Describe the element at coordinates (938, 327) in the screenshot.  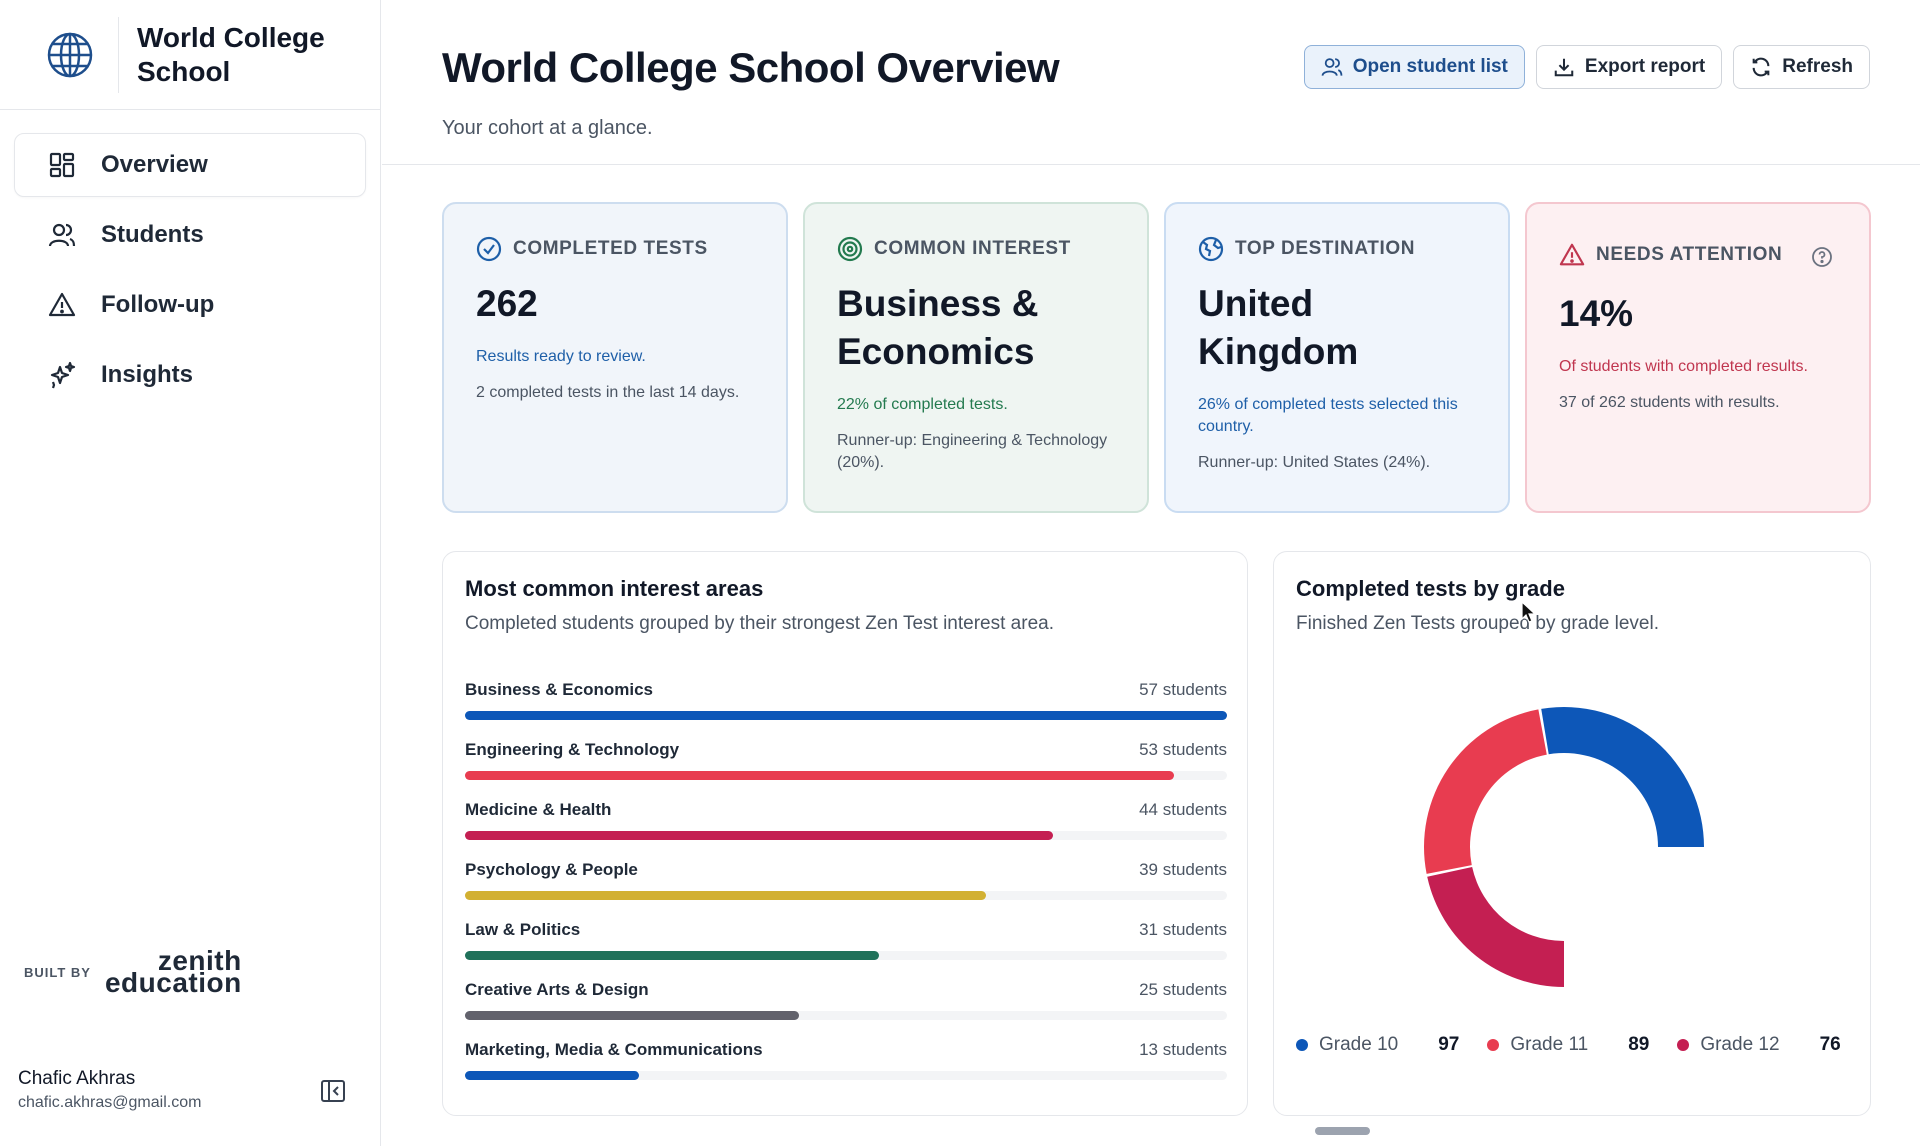
I see `card-value: Business & Economics` at that location.